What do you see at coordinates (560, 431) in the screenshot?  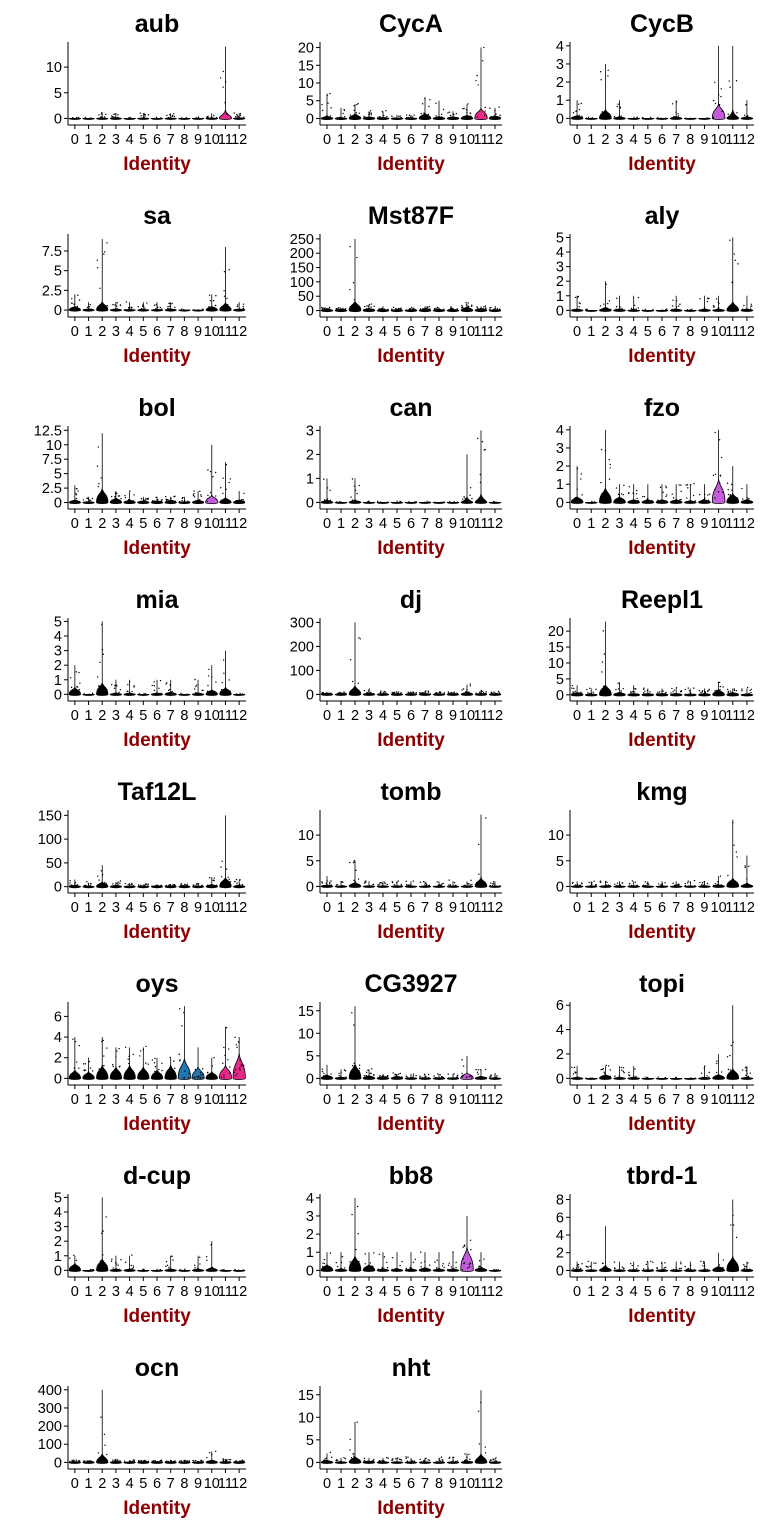 I see `y-tick-label: 4` at bounding box center [560, 431].